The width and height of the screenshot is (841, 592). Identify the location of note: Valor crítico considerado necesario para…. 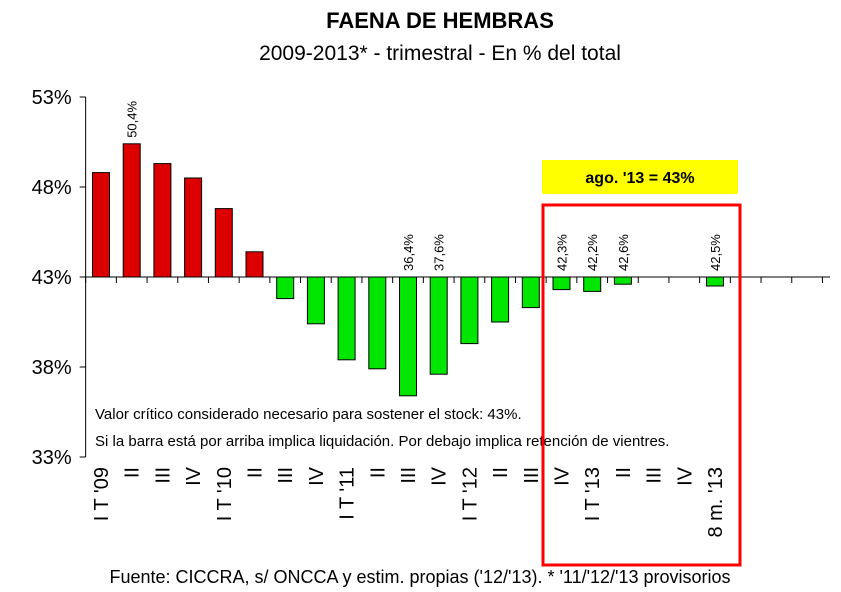
(308, 414).